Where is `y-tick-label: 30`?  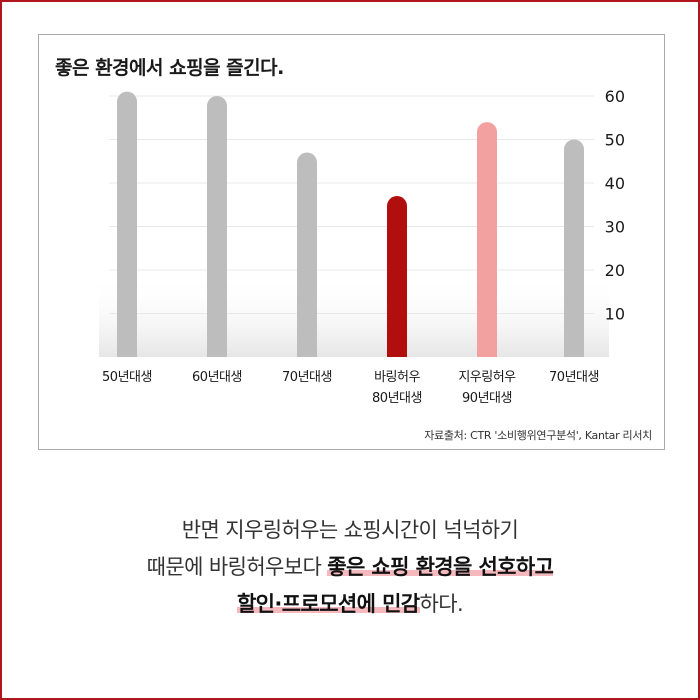 y-tick-label: 30 is located at coordinates (615, 227).